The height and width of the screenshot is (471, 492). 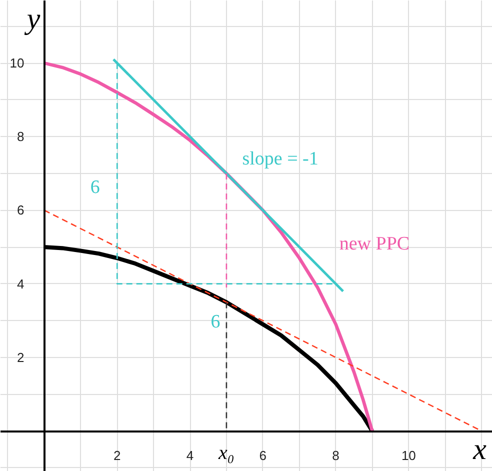 What do you see at coordinates (117, 456) in the screenshot?
I see `x-tick-label: 2` at bounding box center [117, 456].